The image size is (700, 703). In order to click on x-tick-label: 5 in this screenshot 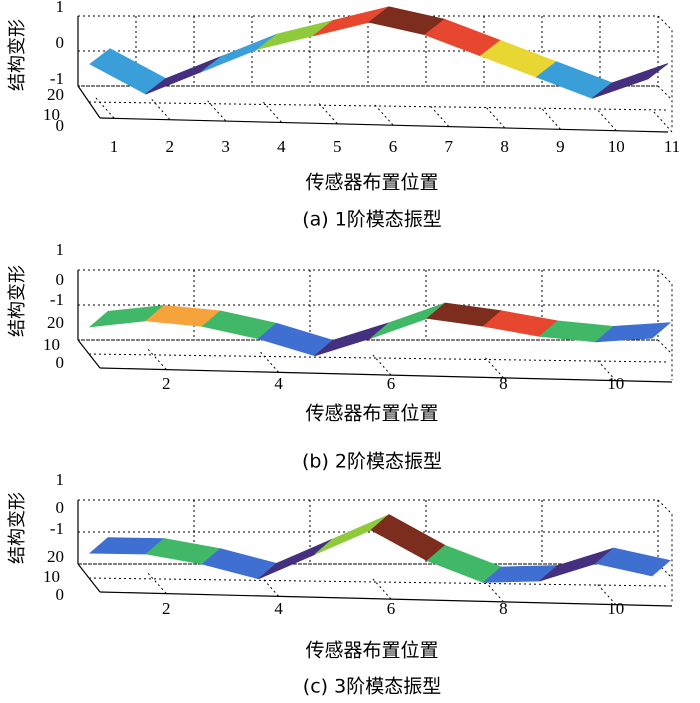, I will do `click(337, 146)`.